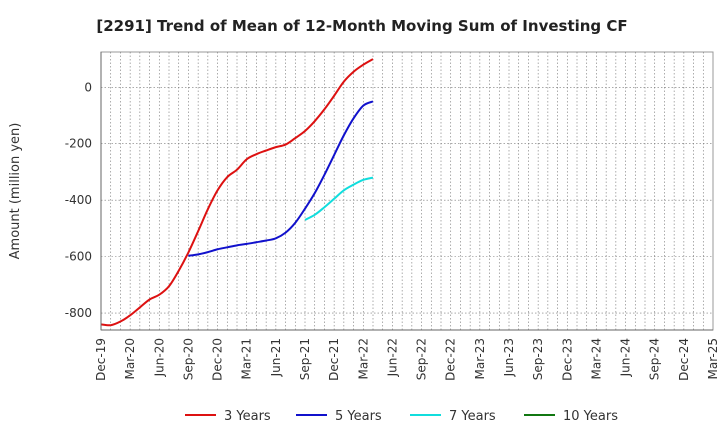 This screenshot has width=720, height=440. I want to click on legend-label-7-years: 7 Years, so click(472, 416).